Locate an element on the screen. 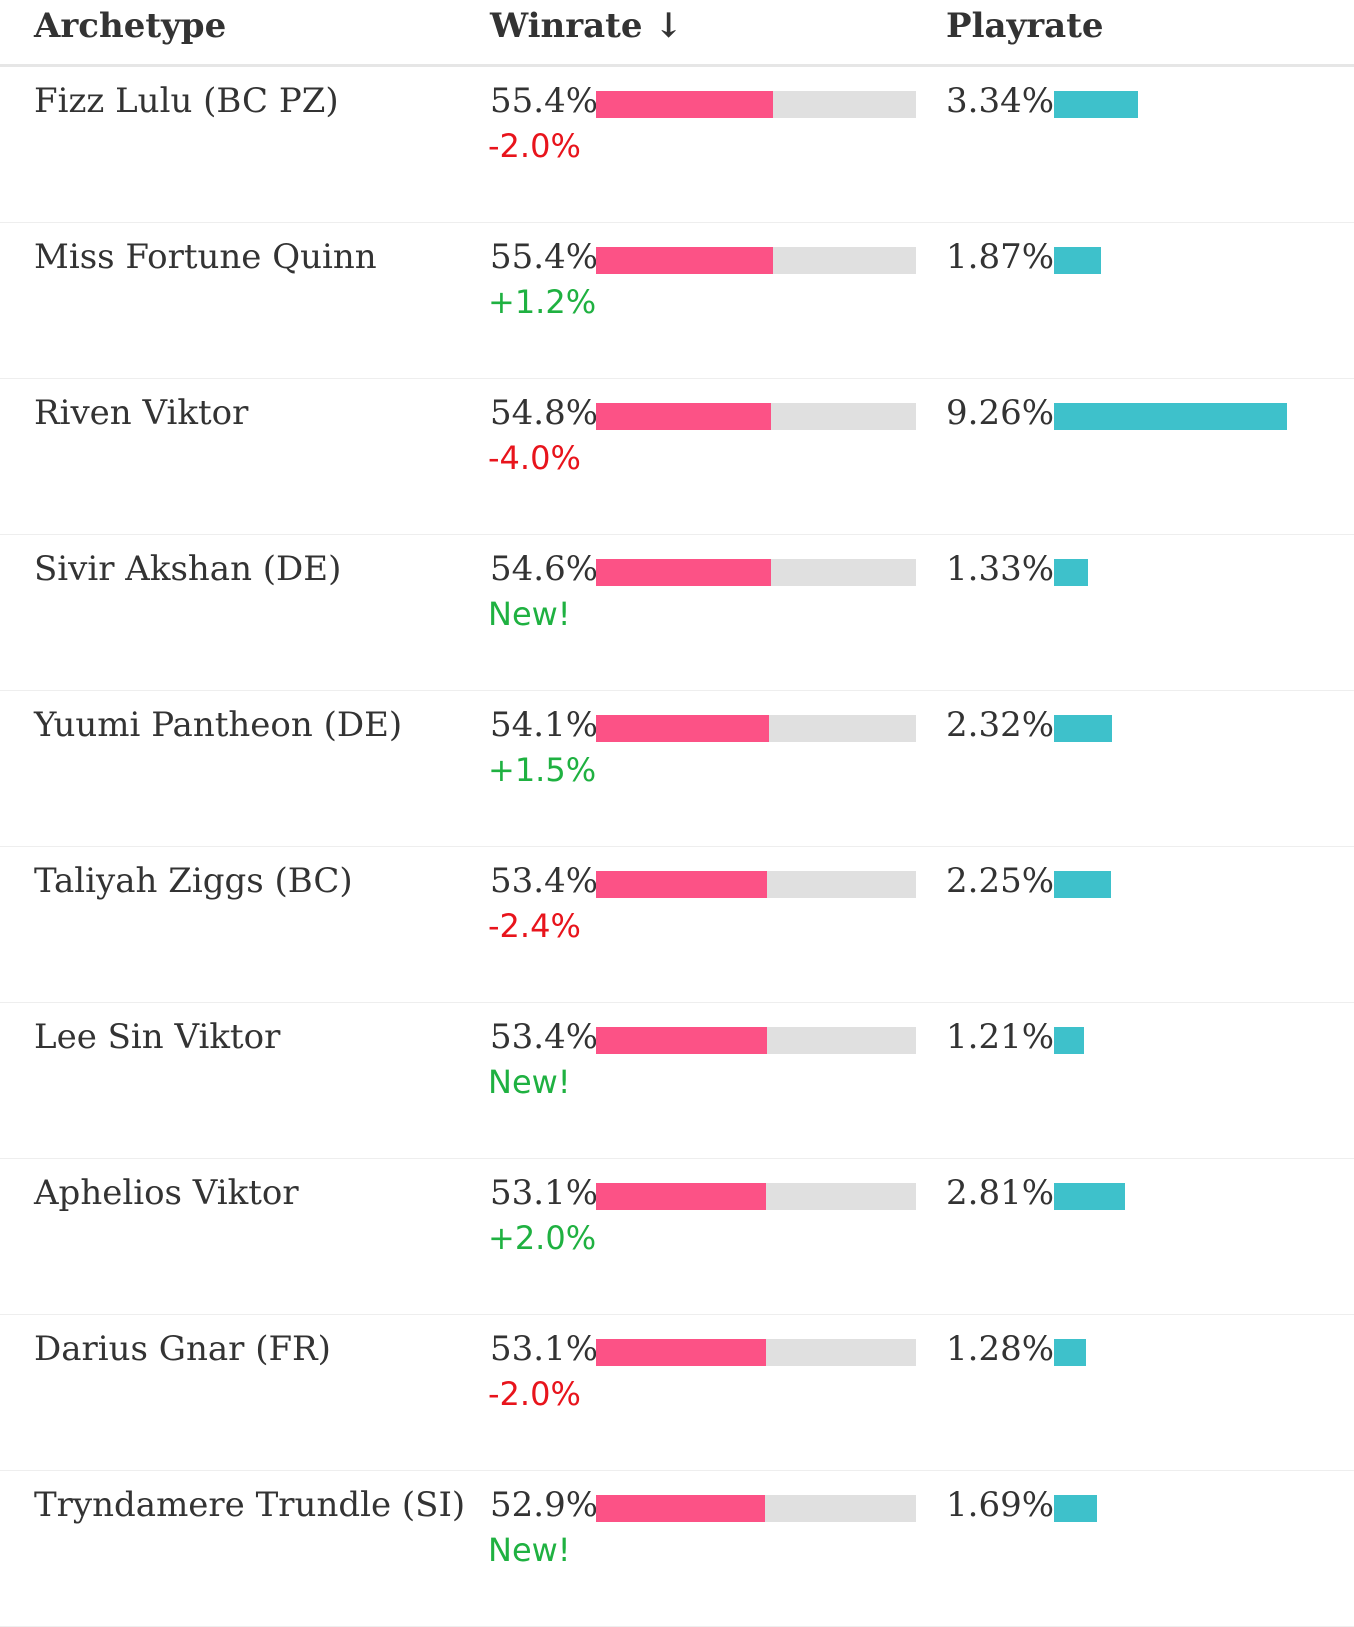 This screenshot has width=1354, height=1627. archetype-name: Riven Viktor is located at coordinates (141, 413).